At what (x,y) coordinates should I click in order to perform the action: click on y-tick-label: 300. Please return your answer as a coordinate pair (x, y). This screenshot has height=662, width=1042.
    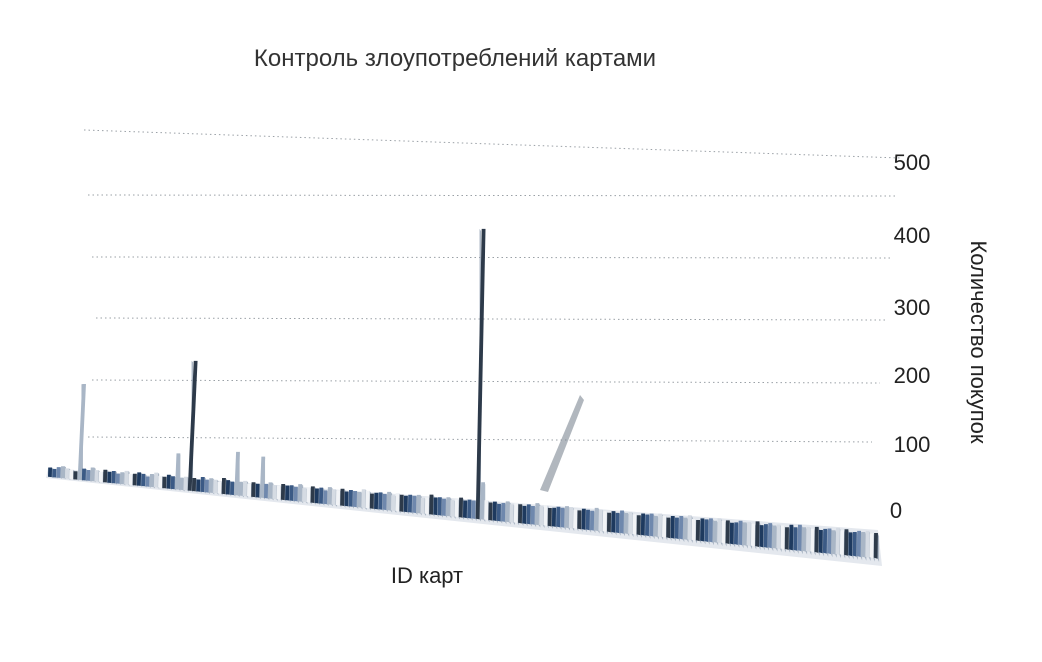
    Looking at the image, I should click on (912, 307).